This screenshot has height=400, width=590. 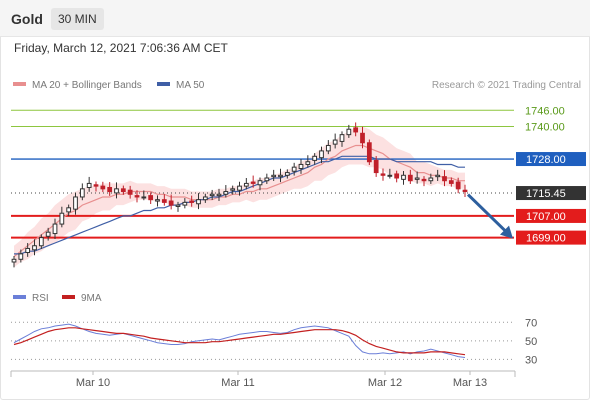 I want to click on timeframe-button: 30 MIN, so click(x=77, y=19).